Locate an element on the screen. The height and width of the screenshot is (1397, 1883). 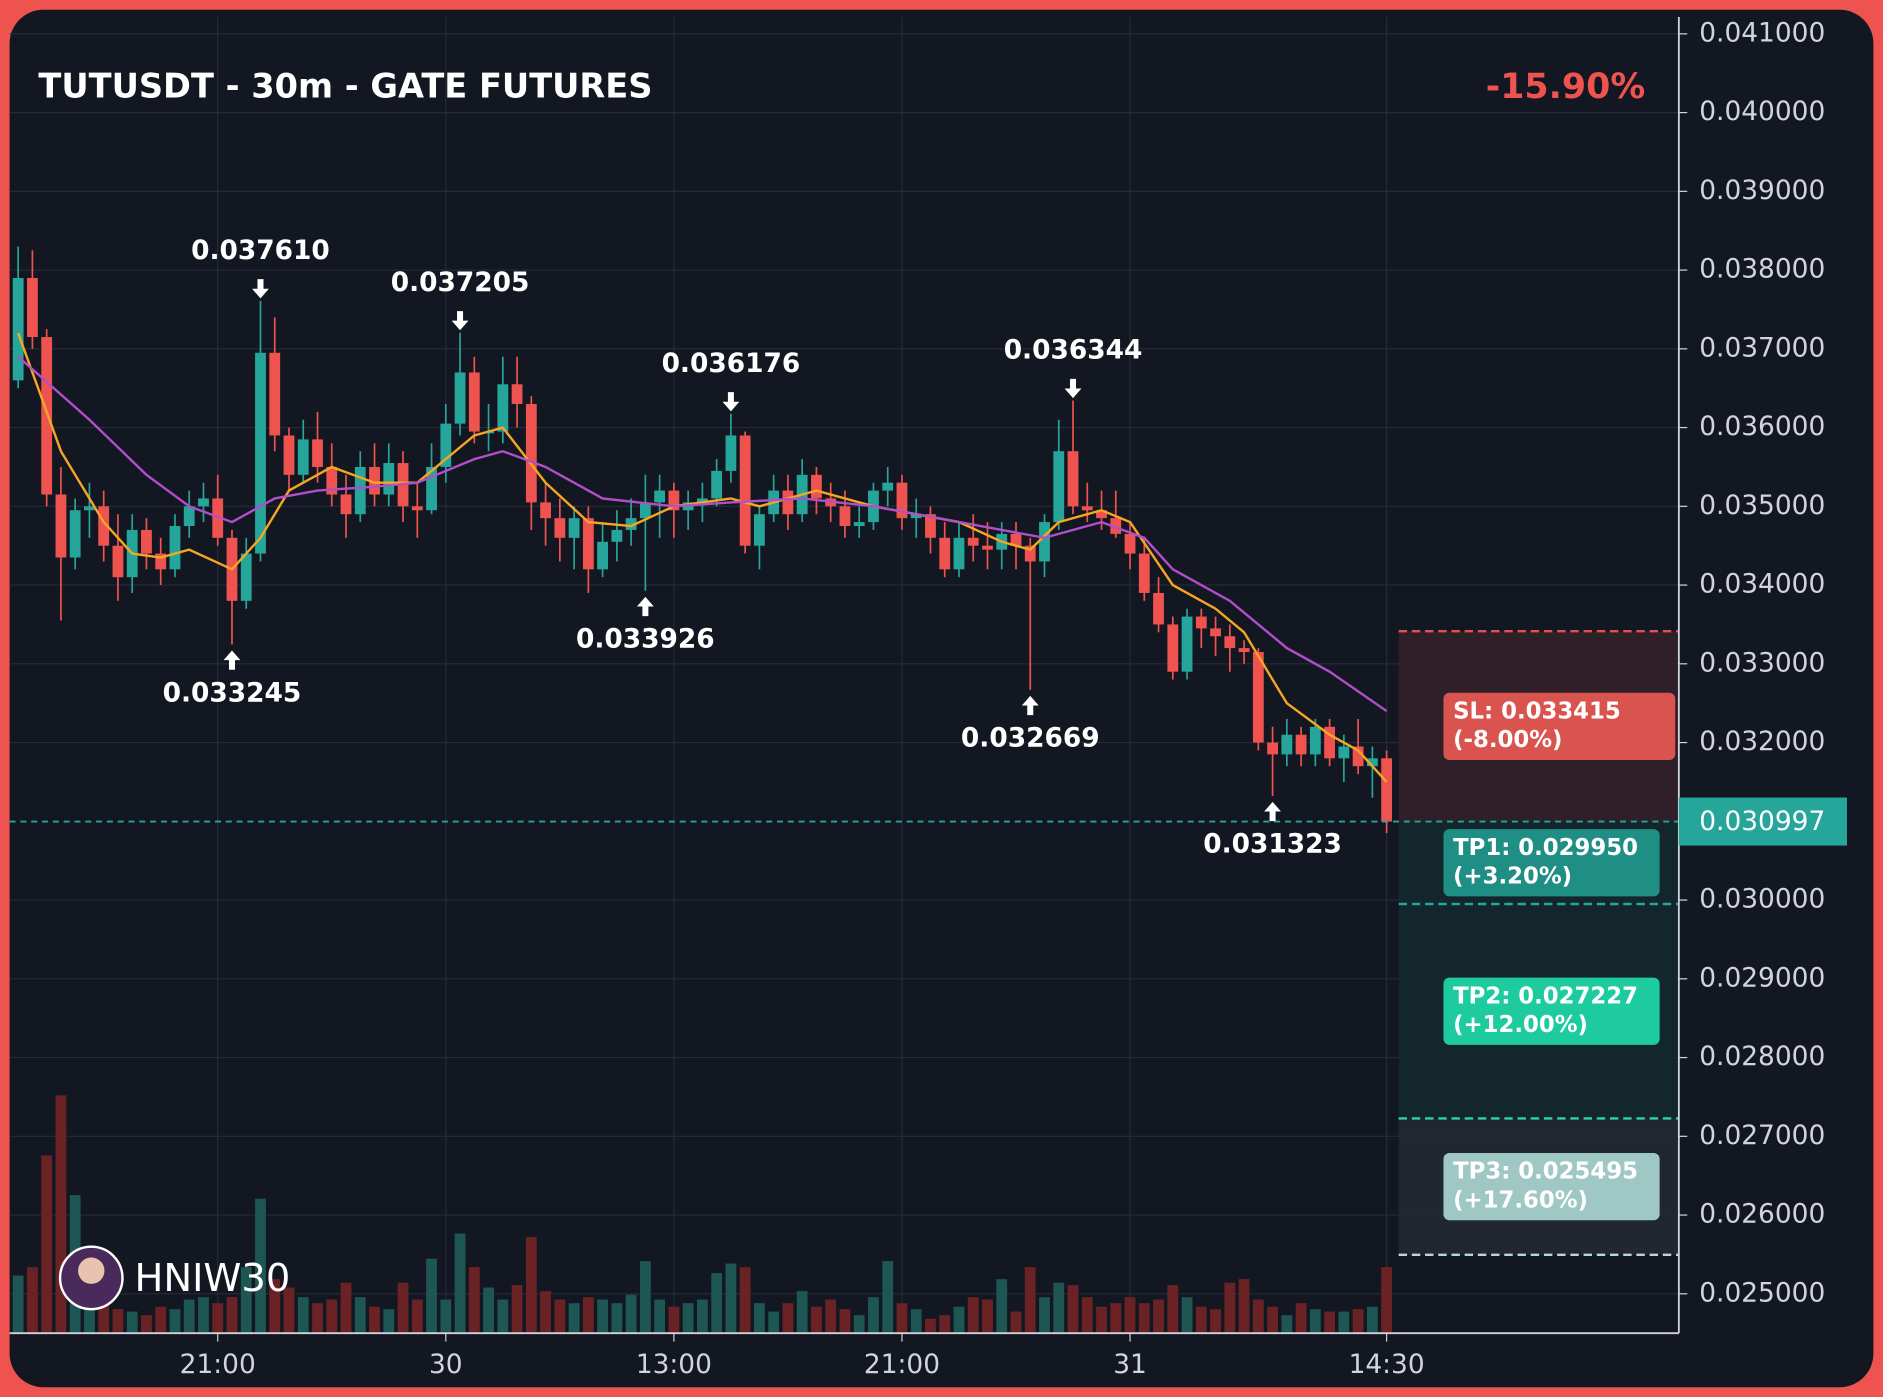
level-label: TP1: 0.029950 is located at coordinates (1545, 848).